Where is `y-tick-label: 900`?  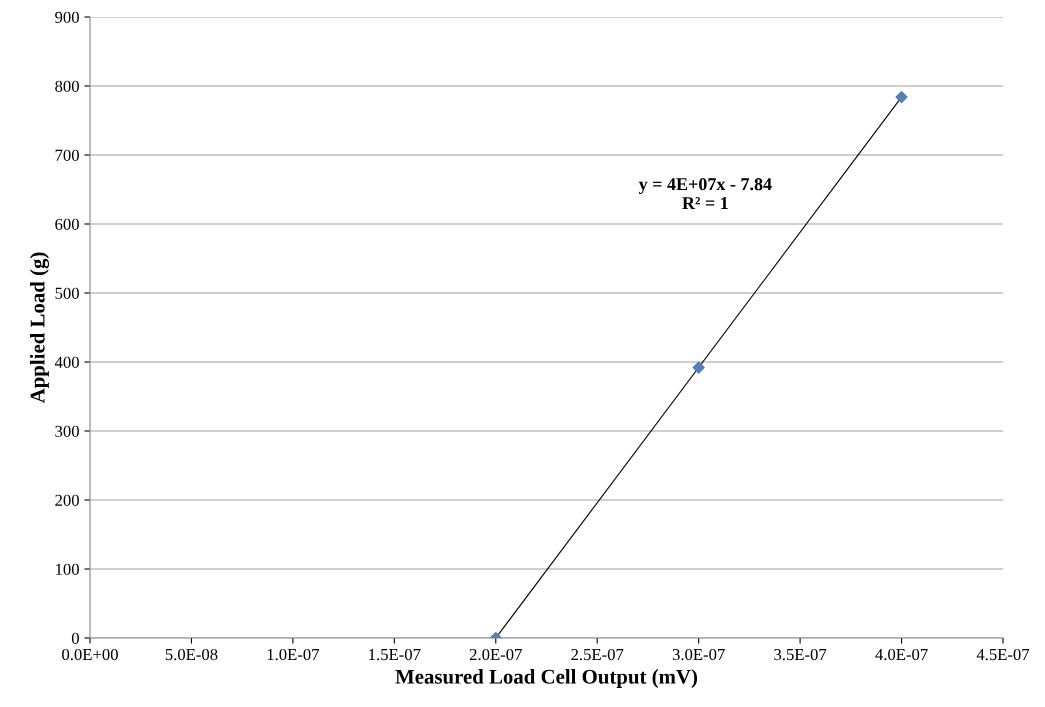 y-tick-label: 900 is located at coordinates (67, 17).